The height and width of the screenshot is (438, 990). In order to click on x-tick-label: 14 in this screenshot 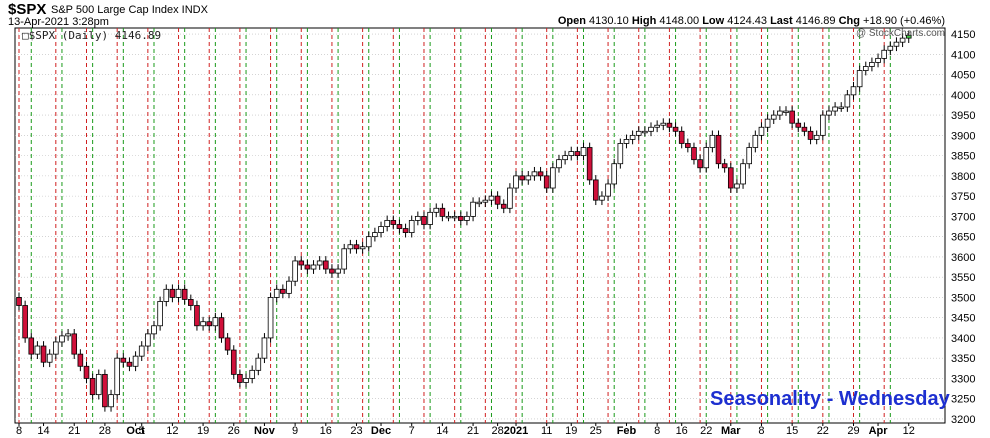, I will do `click(442, 431)`.